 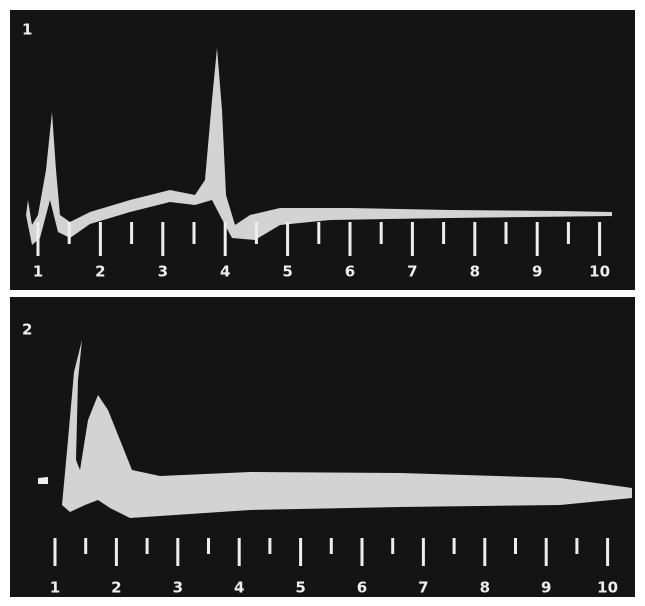 I want to click on marker, so click(x=43, y=480).